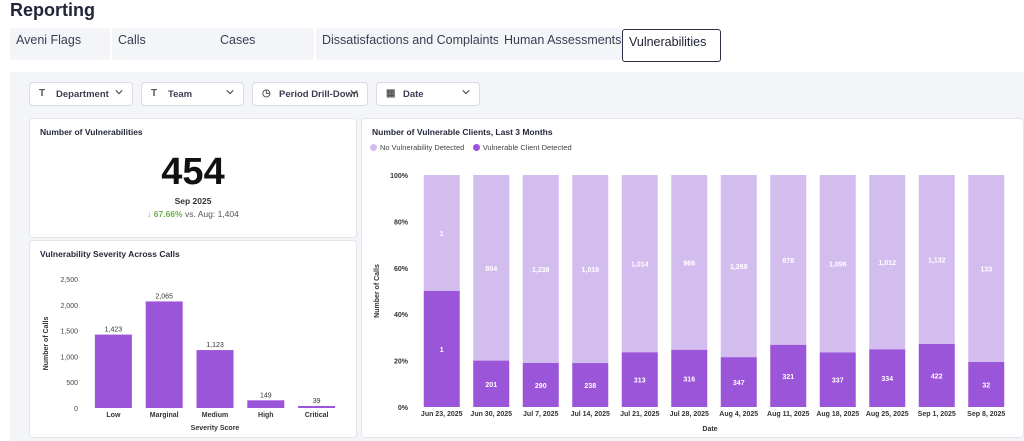  I want to click on x-axis-label: Date, so click(709, 429).